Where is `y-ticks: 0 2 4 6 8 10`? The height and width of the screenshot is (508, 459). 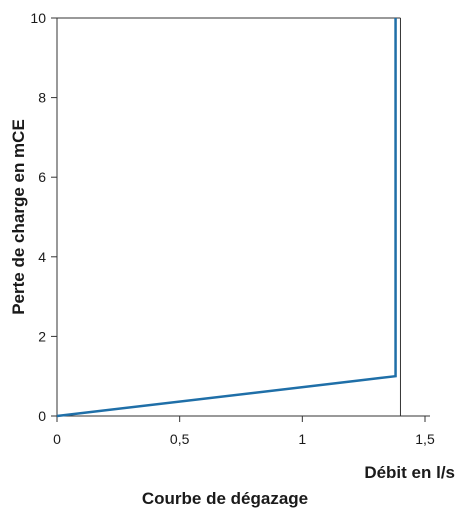
y-ticks: 0 2 4 6 8 10 is located at coordinates (43, 217).